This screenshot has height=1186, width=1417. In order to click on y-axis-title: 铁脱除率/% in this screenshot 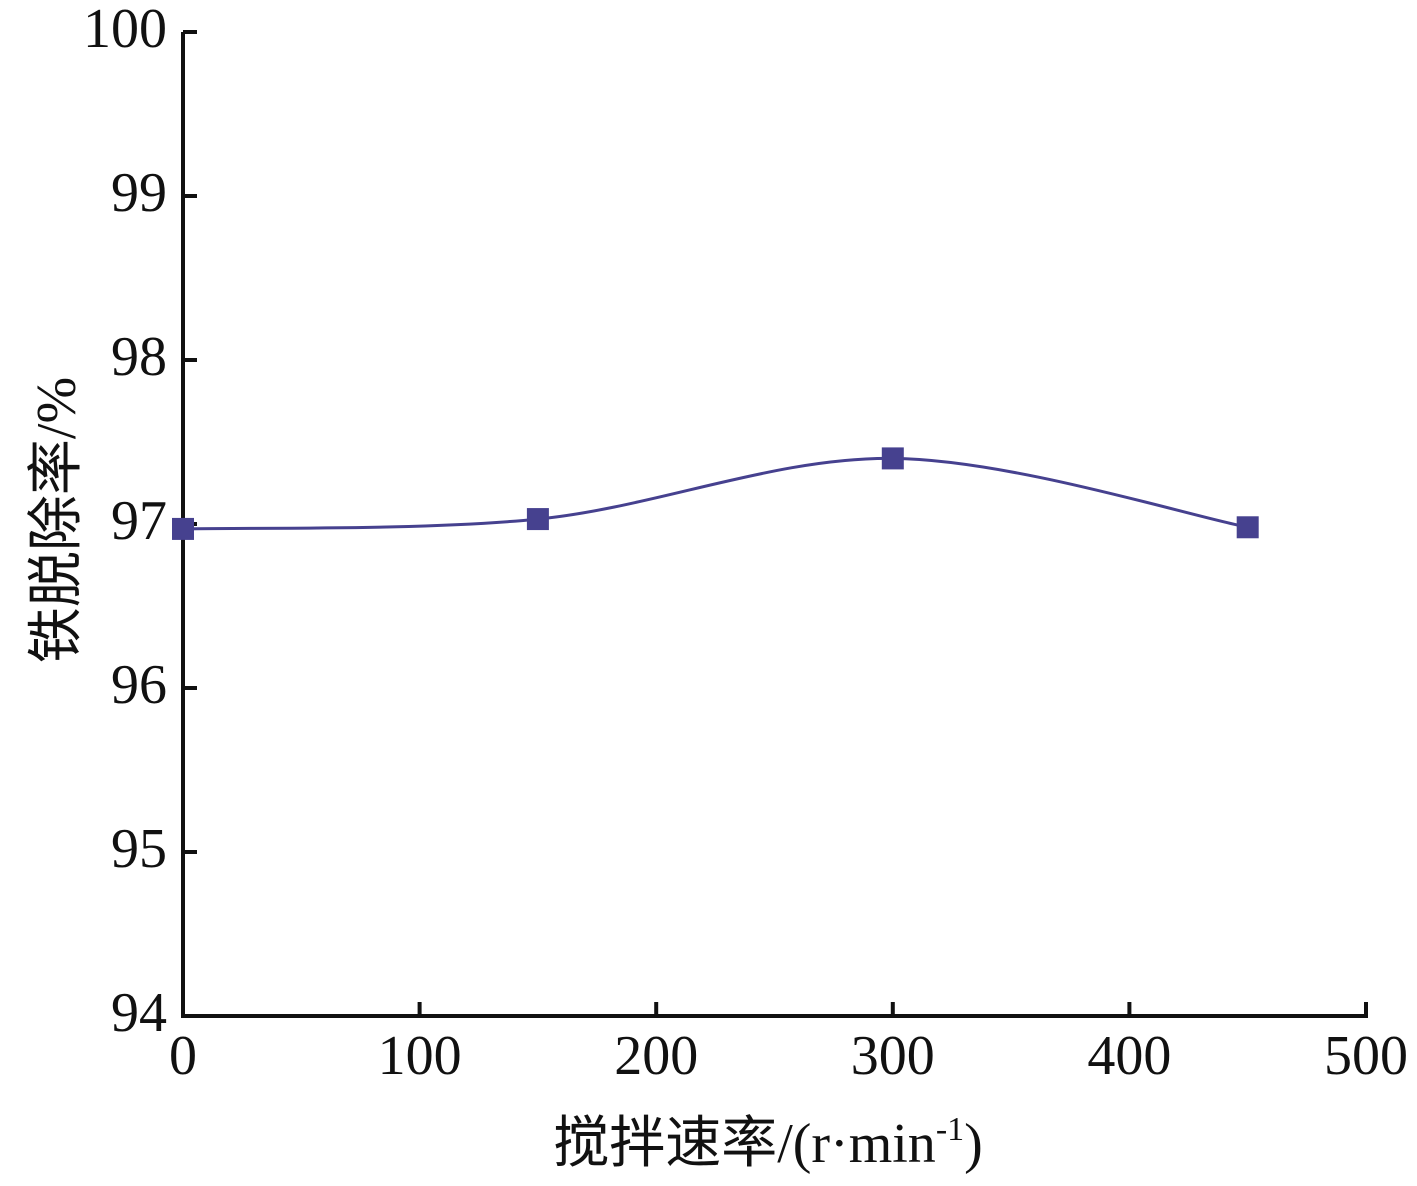, I will do `click(57, 520)`.